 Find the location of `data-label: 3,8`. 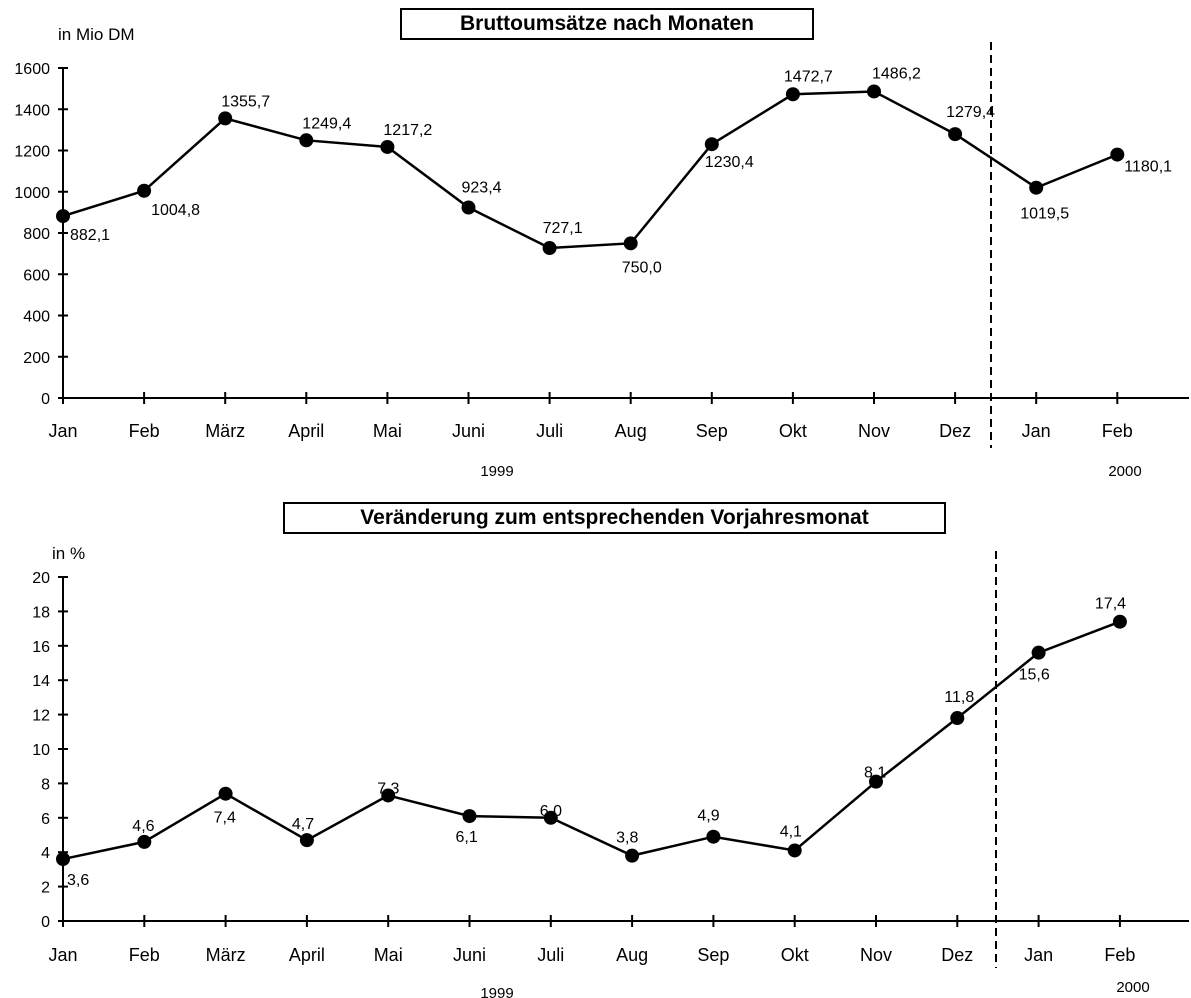

data-label: 3,8 is located at coordinates (627, 838).